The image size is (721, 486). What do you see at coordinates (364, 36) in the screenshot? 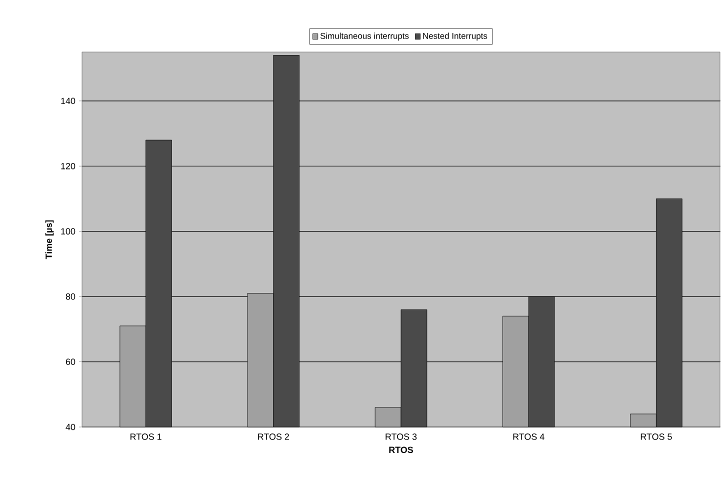
I see `legend-label: Simultaneous interrupts` at bounding box center [364, 36].